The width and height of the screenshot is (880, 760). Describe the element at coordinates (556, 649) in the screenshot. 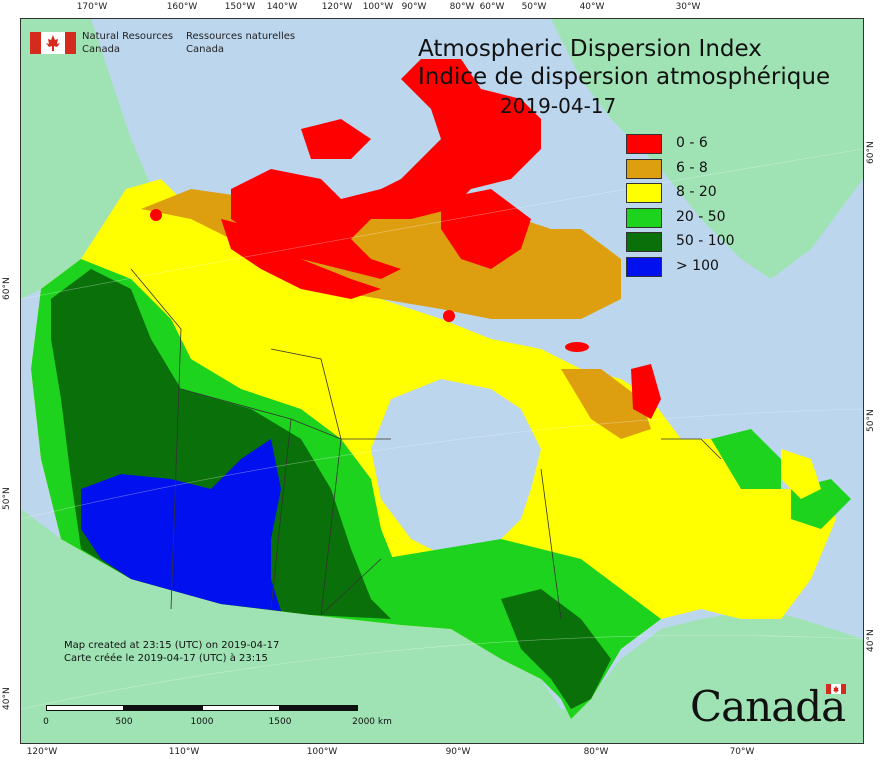

I see `zone-darkgreen-ontario` at that location.